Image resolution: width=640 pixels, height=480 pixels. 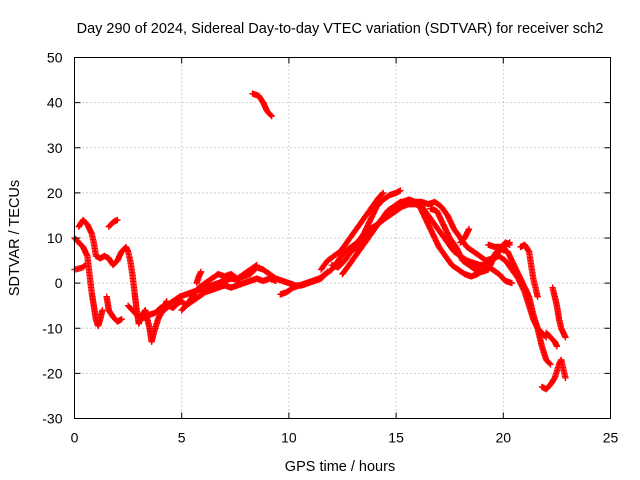 What do you see at coordinates (52, 328) in the screenshot?
I see `y-tick-label: -10` at bounding box center [52, 328].